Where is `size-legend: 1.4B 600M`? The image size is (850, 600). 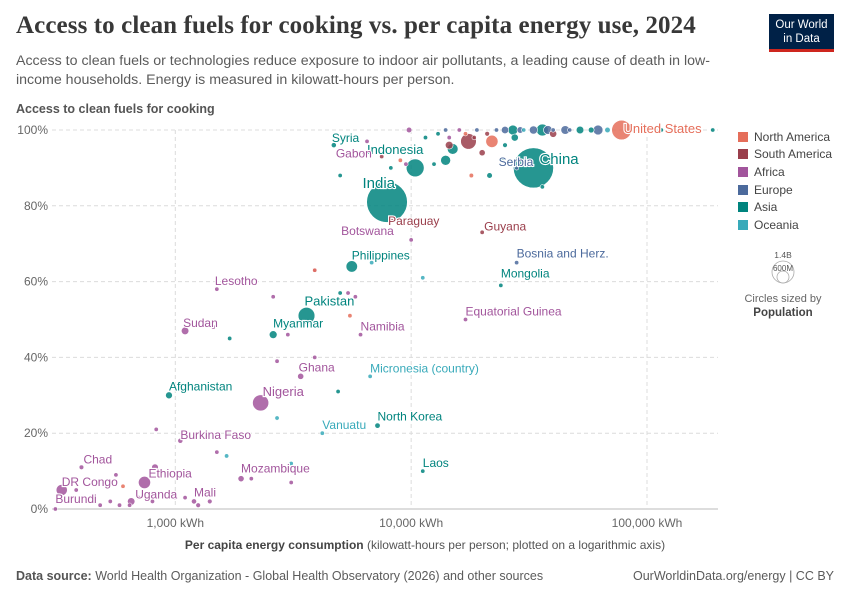
size-legend: 1.4B 600M is located at coordinates (783, 271).